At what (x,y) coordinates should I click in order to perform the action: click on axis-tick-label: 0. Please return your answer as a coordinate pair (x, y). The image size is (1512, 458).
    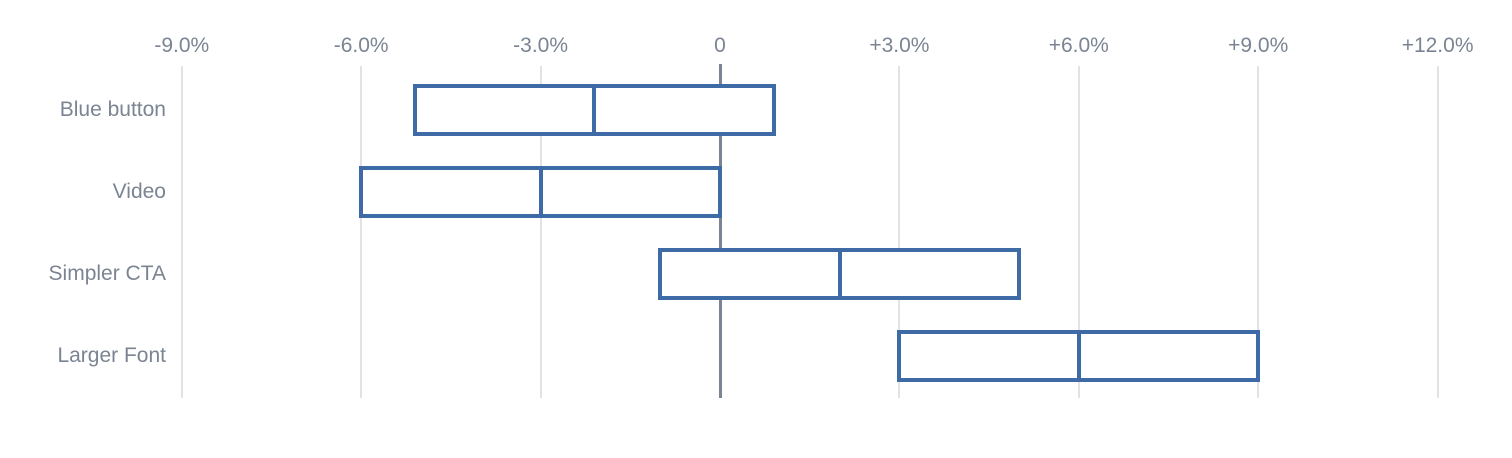
    Looking at the image, I should click on (720, 45).